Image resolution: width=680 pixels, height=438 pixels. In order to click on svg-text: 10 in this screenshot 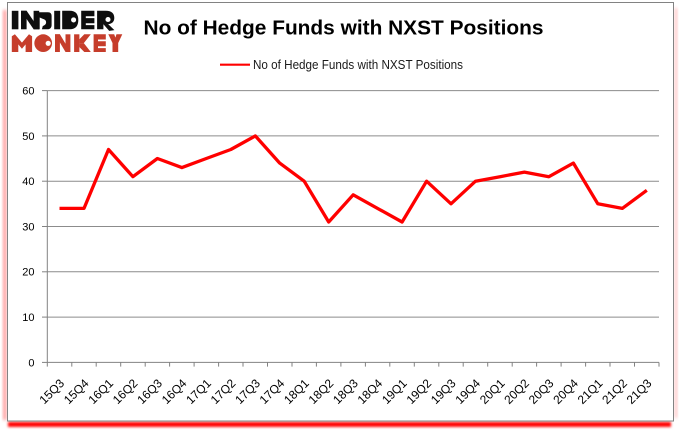, I will do `click(28, 318)`.